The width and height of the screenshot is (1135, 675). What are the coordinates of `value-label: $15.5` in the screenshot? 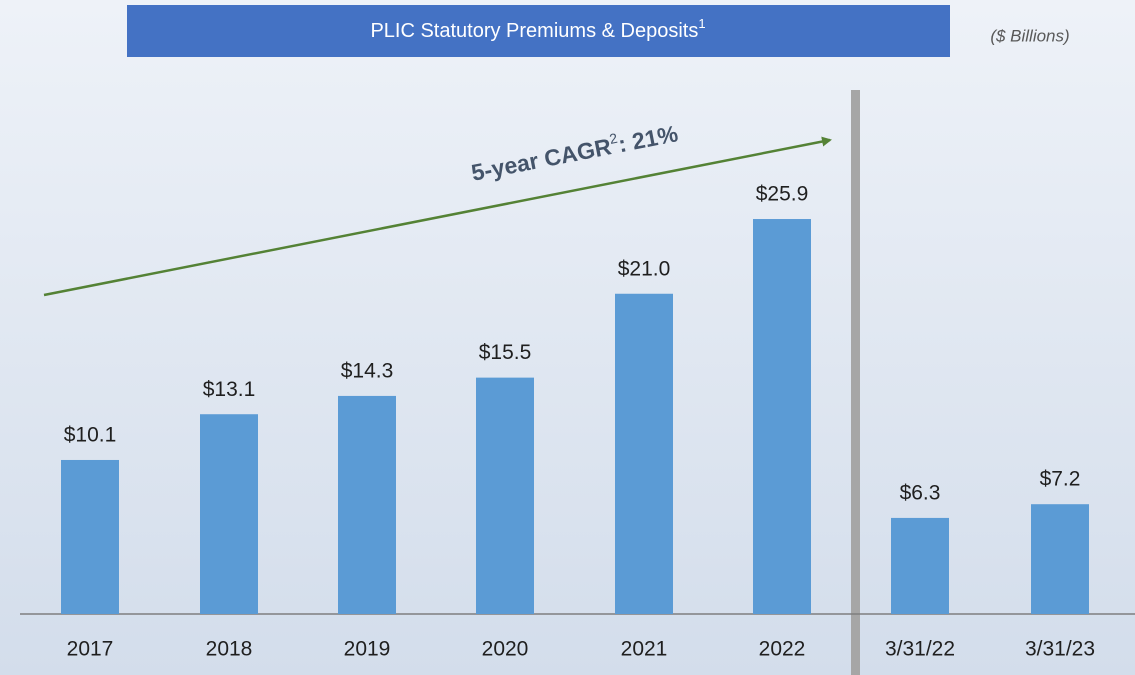 It's located at (505, 352).